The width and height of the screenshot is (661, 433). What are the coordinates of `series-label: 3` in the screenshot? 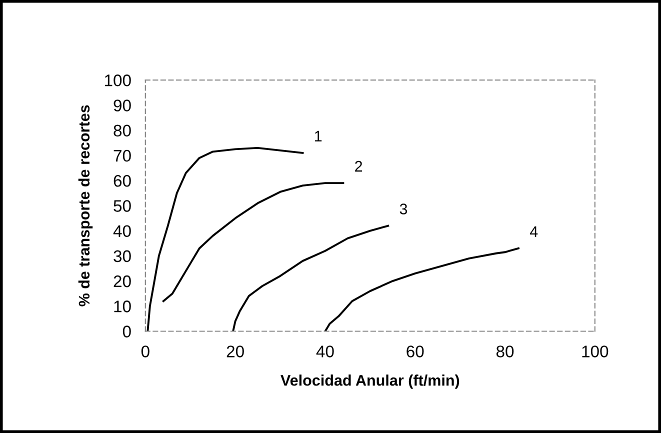 It's located at (404, 209).